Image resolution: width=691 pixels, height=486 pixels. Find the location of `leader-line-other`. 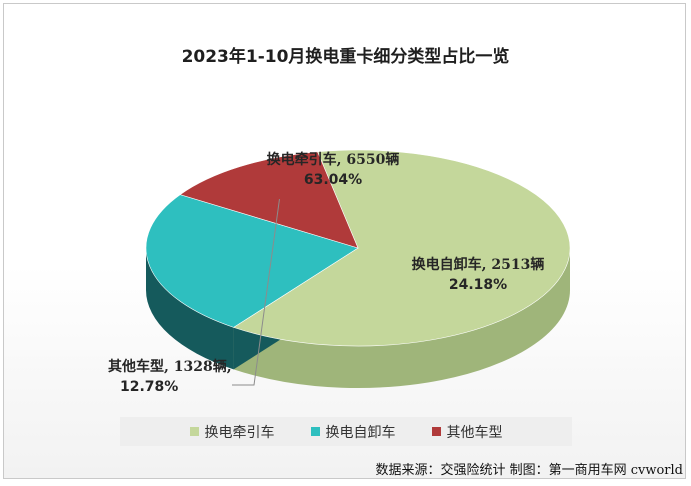

leader-line-other is located at coordinates (256, 292).